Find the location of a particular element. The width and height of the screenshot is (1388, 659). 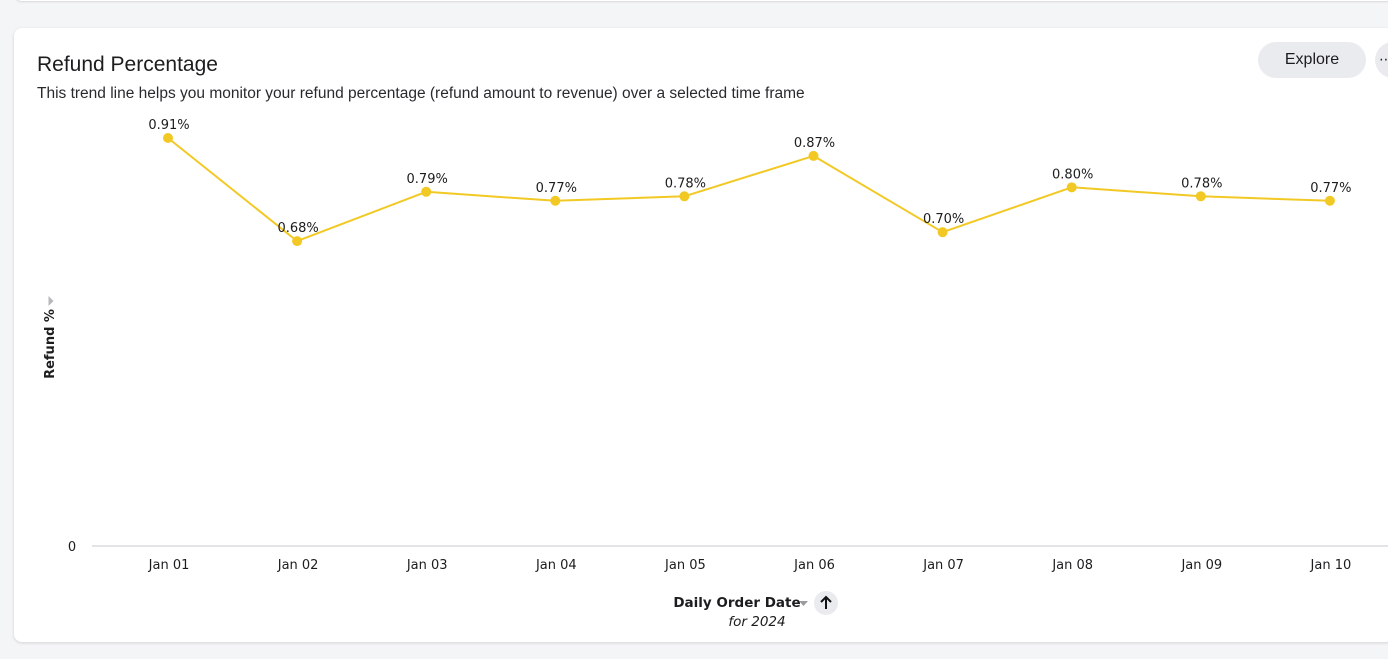

y-axis-title: Refund % is located at coordinates (50, 344).